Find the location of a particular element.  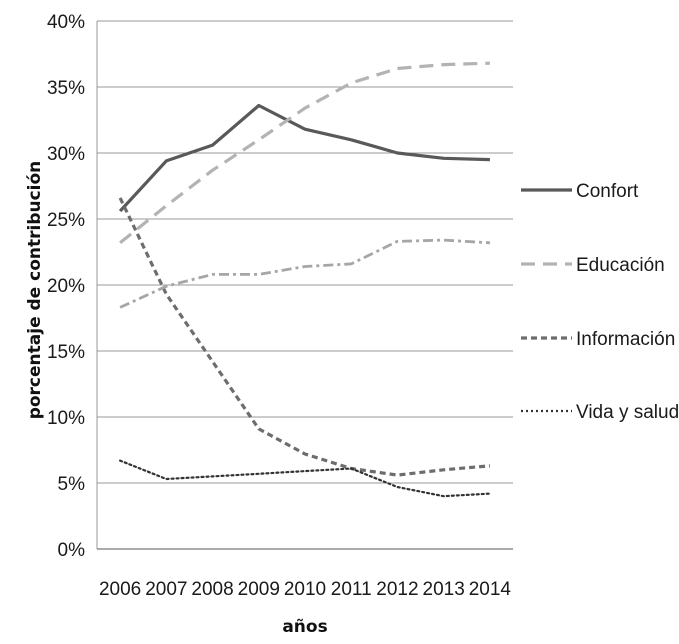

y-tick-labels: 0% 5% 10% 15% 20% 25% 30% 35% 40% is located at coordinates (66, 286).